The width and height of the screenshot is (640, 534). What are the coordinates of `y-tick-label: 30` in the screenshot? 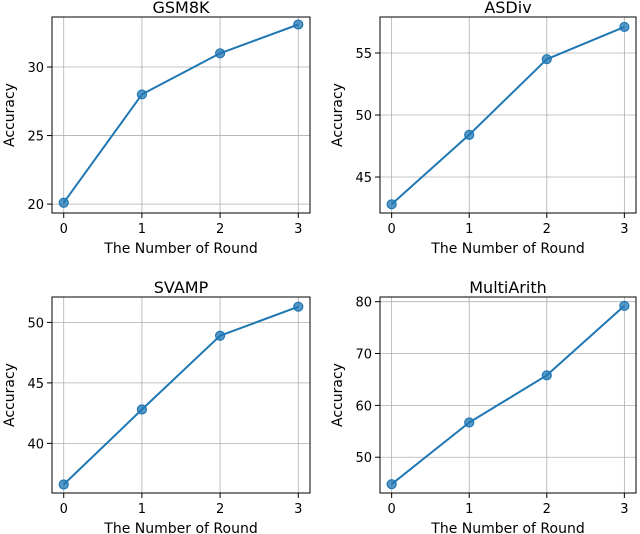 It's located at (35, 68).